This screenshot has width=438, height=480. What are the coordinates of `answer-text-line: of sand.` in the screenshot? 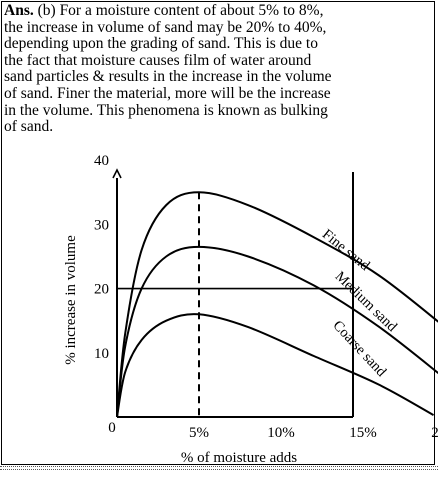 It's located at (29, 127).